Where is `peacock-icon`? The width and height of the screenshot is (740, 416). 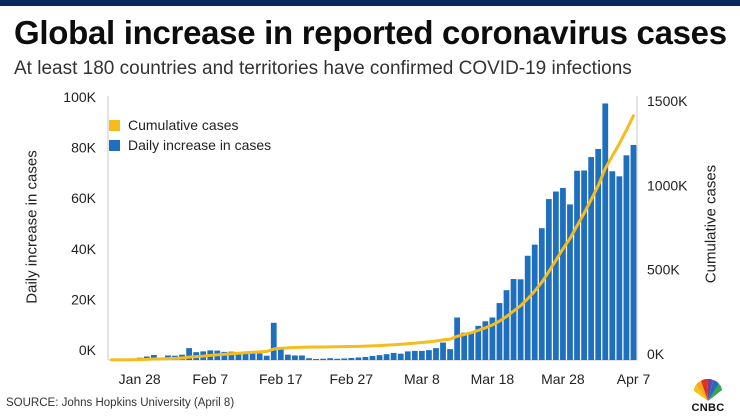 peacock-icon is located at coordinates (707, 389).